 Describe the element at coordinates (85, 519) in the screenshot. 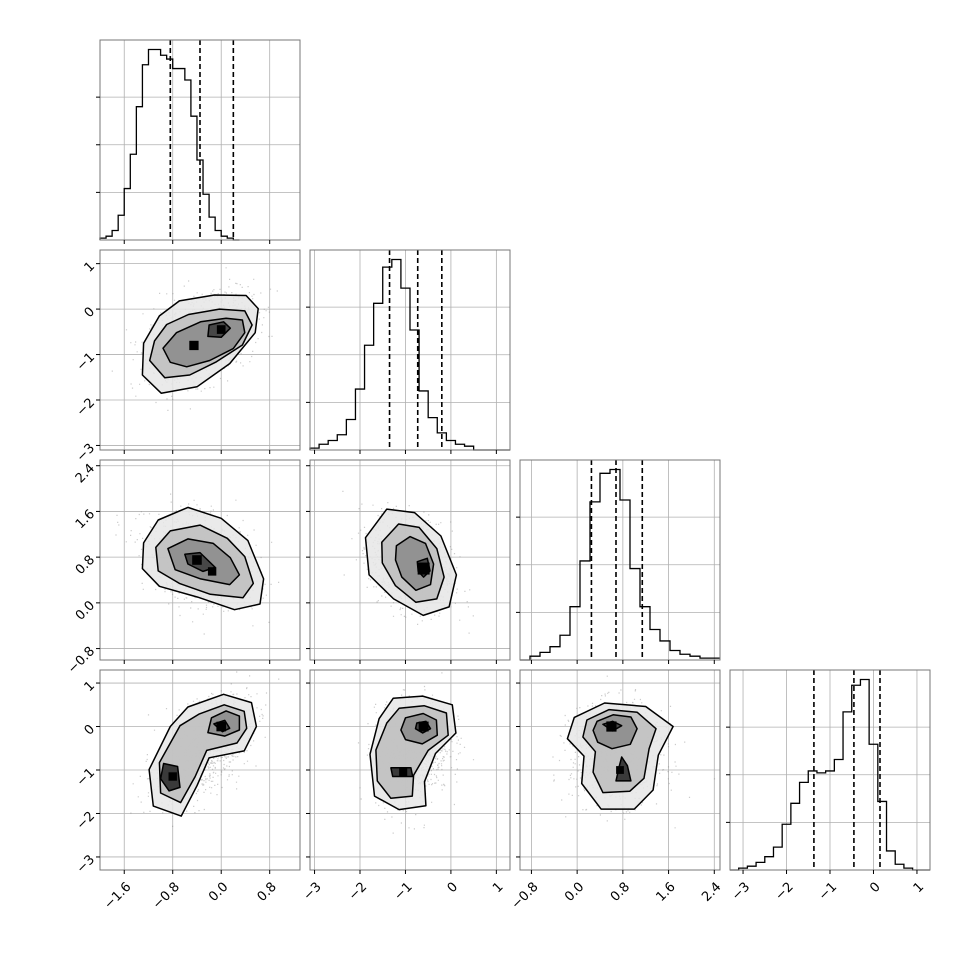

I see `y-tick-label: 1.6` at that location.